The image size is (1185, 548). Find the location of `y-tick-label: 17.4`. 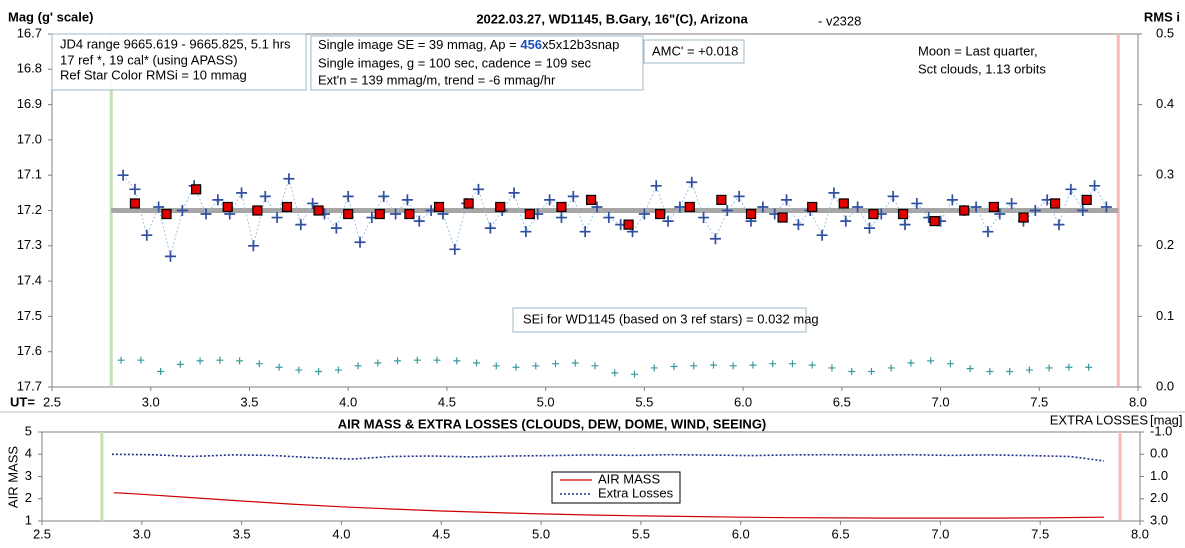

y-tick-label: 17.4 is located at coordinates (29, 280).